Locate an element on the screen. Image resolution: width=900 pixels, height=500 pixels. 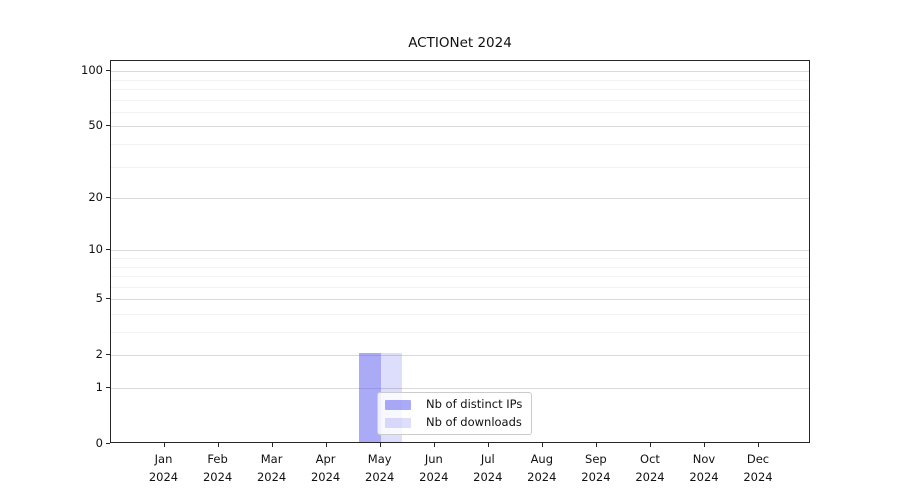
x-tick-label: Nov 2024 is located at coordinates (704, 468).